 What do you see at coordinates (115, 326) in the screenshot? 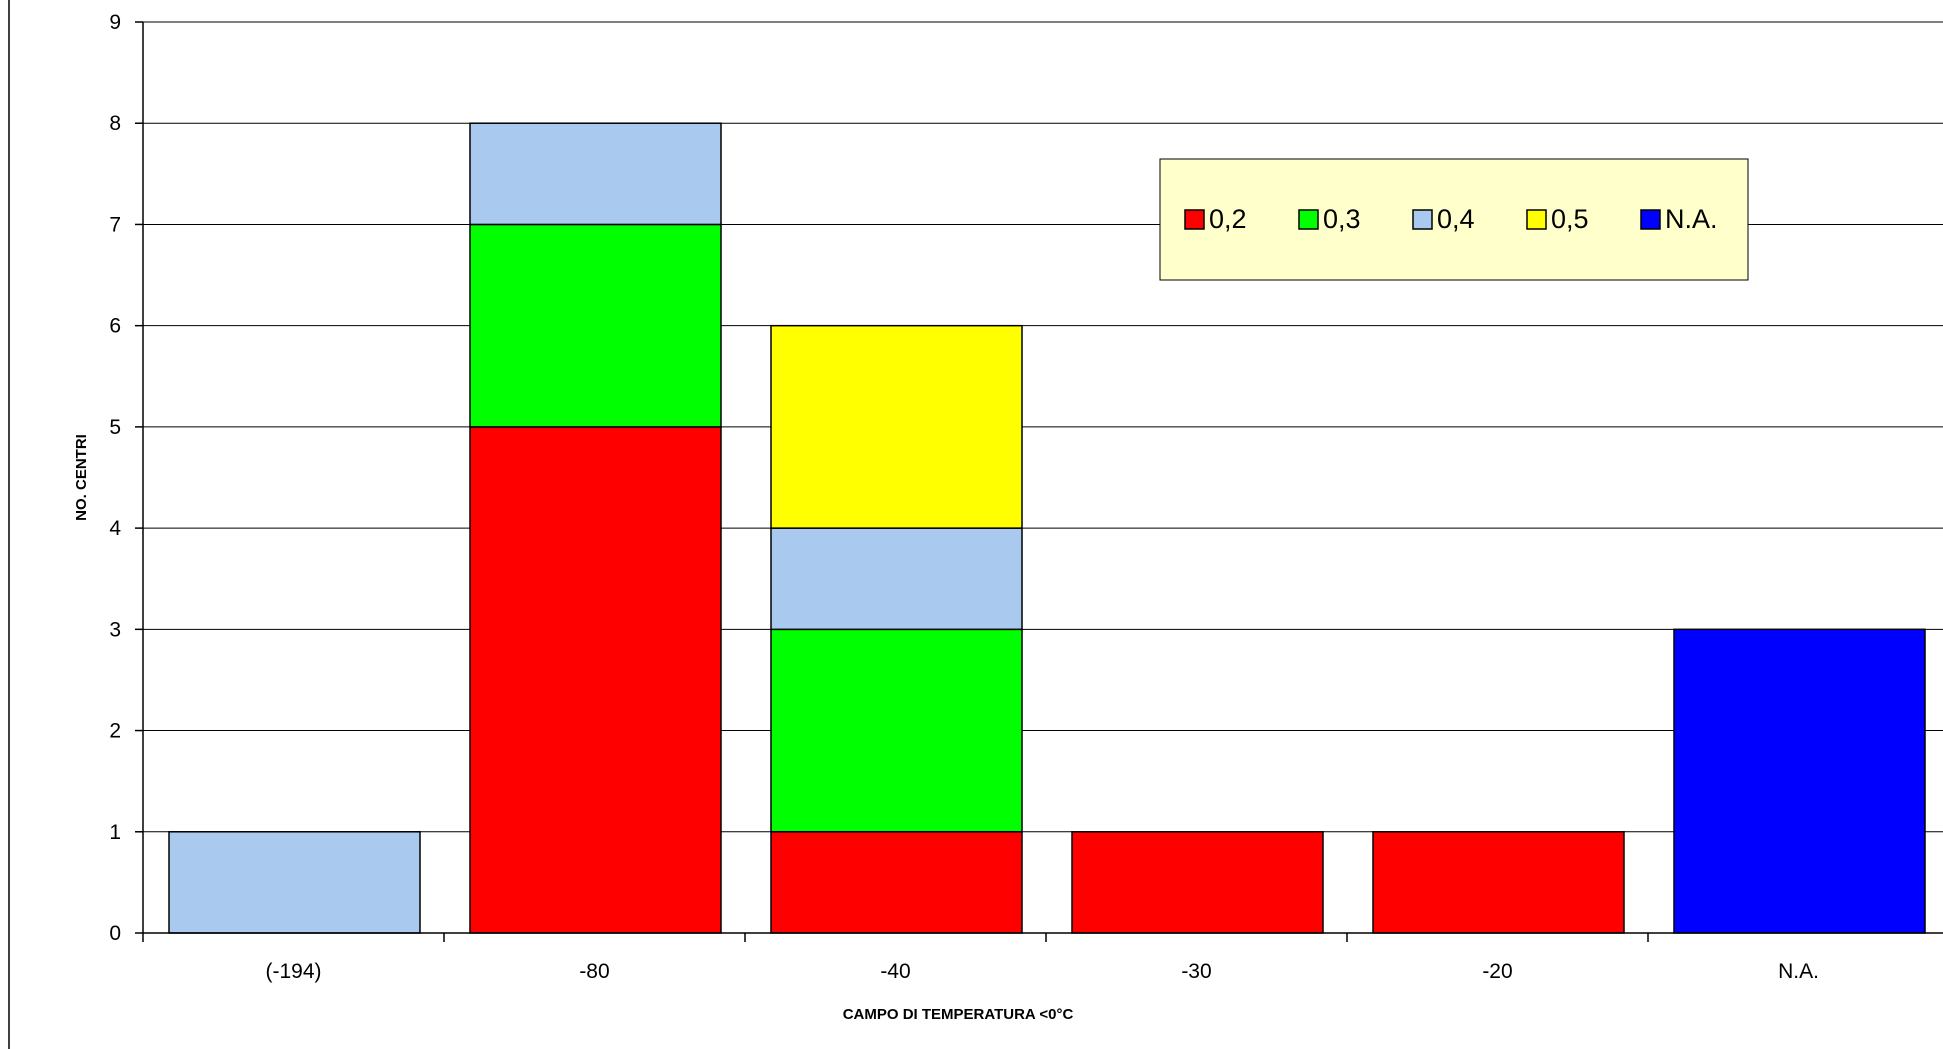
I see `y-tick-label: 6` at bounding box center [115, 326].